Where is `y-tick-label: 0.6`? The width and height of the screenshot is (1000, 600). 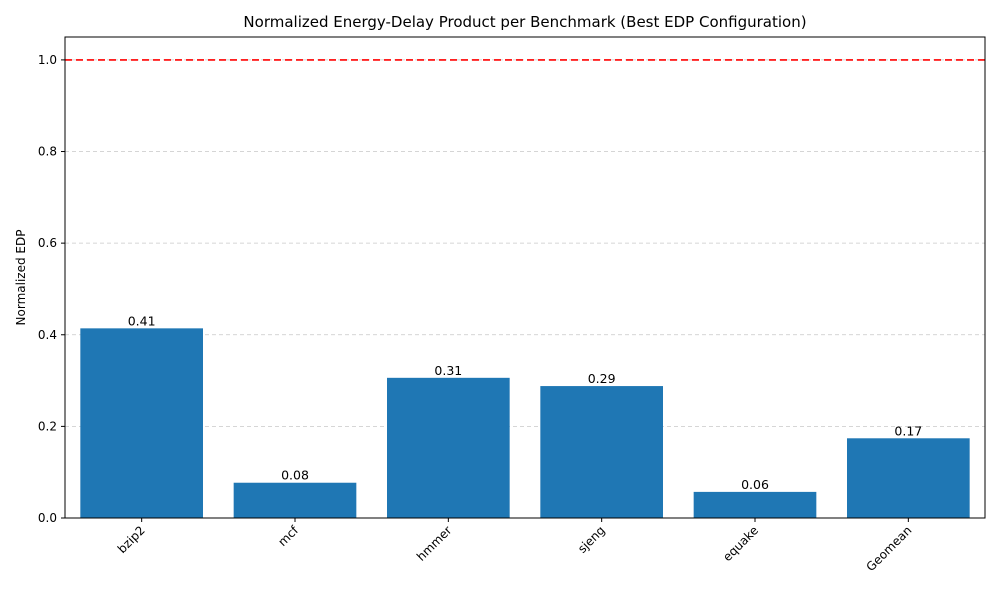 y-tick-label: 0.6 is located at coordinates (47, 243).